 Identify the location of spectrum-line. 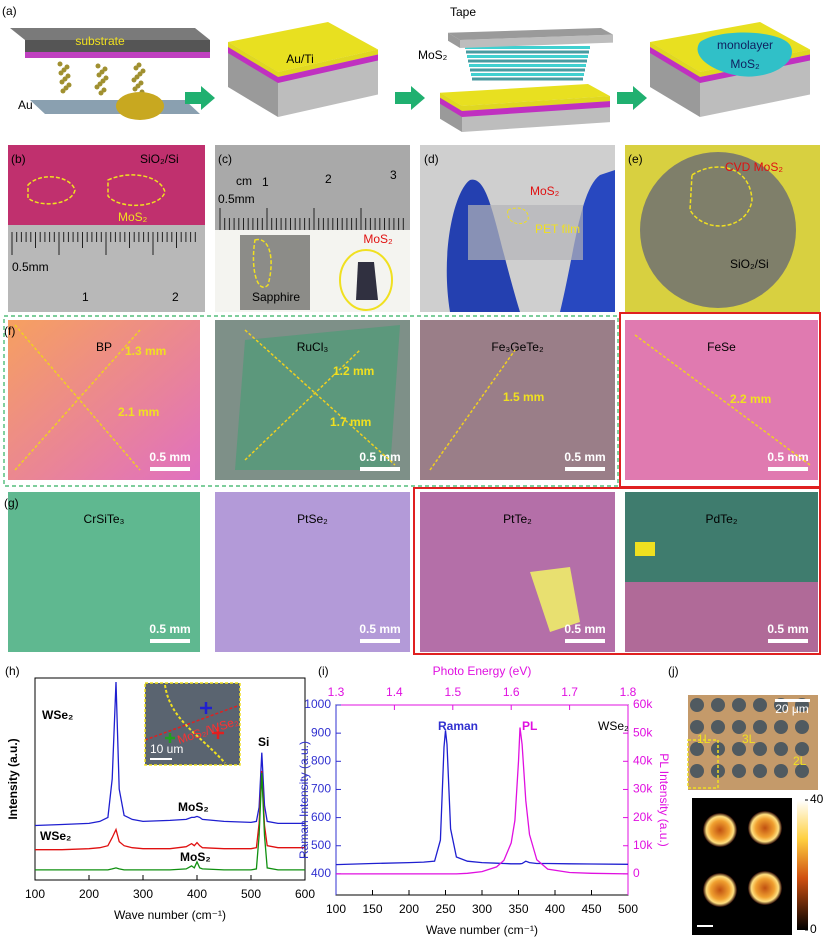
(482, 801).